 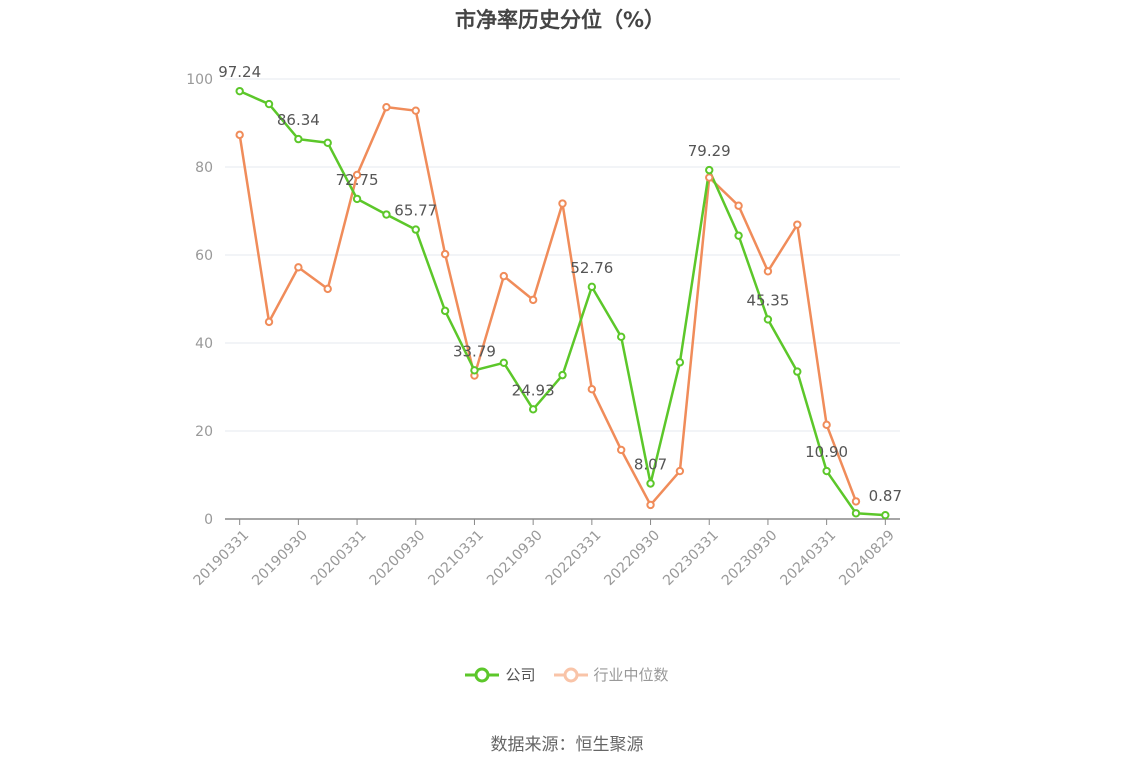 What do you see at coordinates (691, 558) in the screenshot?
I see `x-tick-label: 20230331` at bounding box center [691, 558].